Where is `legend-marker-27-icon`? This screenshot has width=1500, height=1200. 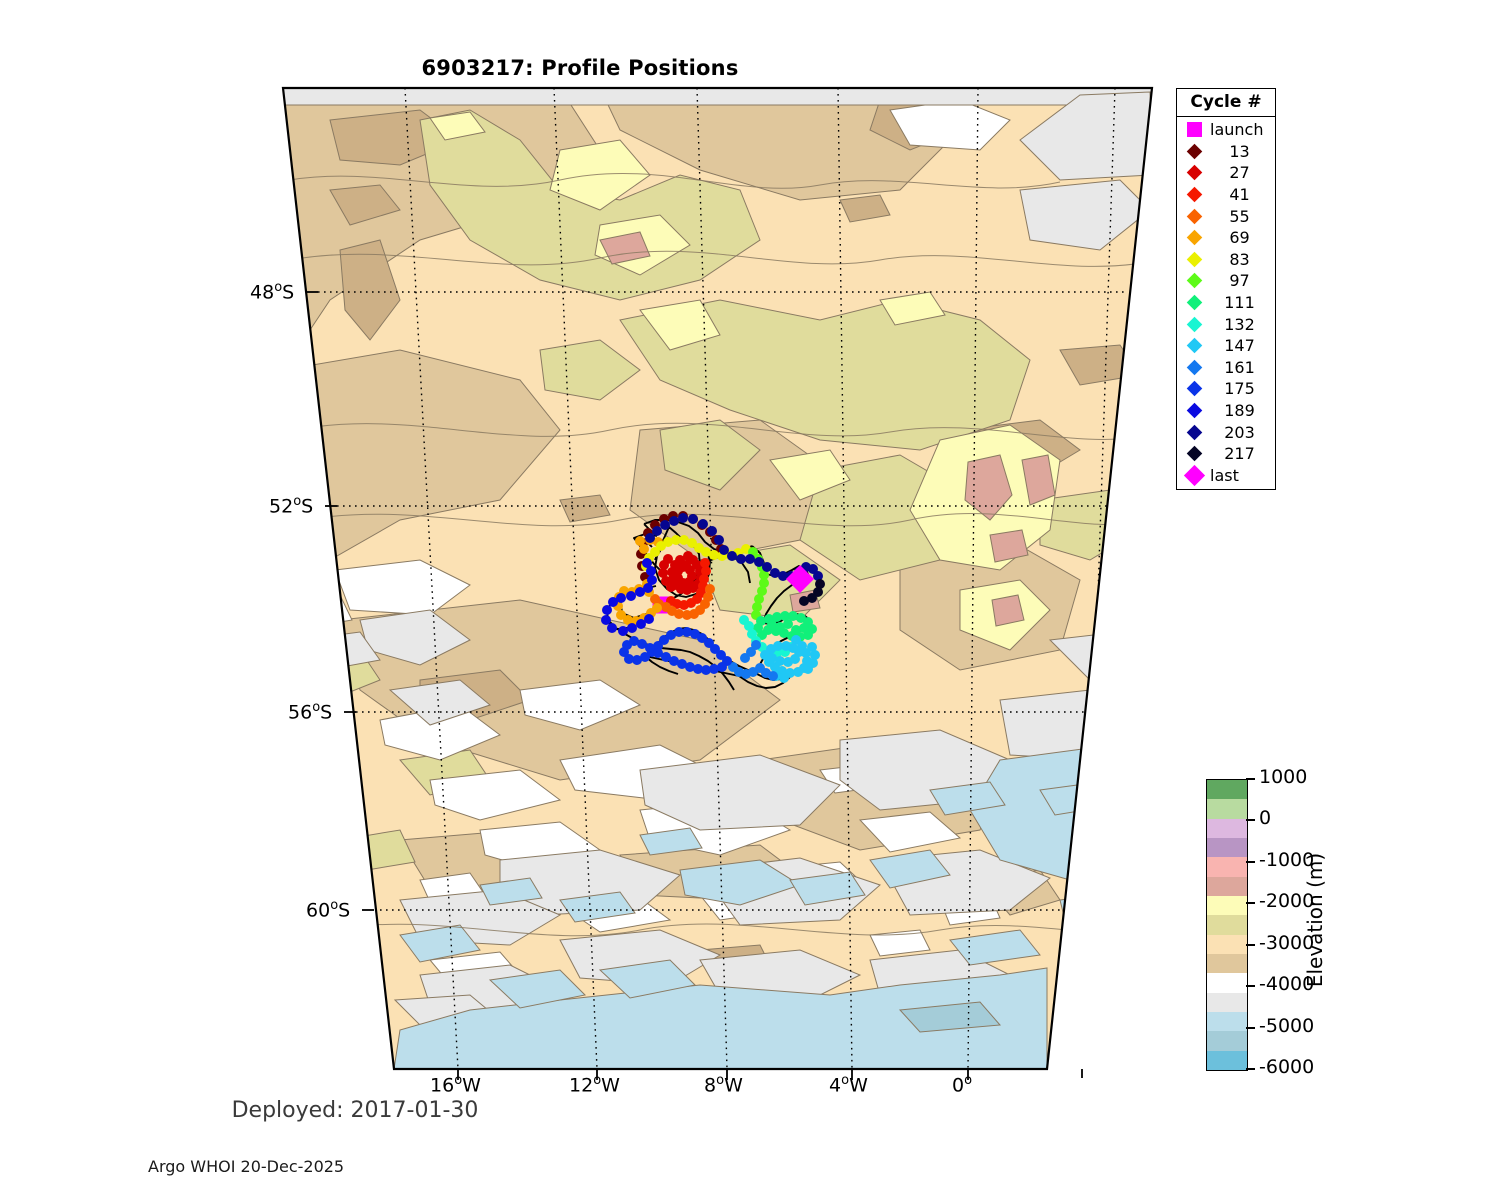
legend-marker-27-icon is located at coordinates (1194, 173).